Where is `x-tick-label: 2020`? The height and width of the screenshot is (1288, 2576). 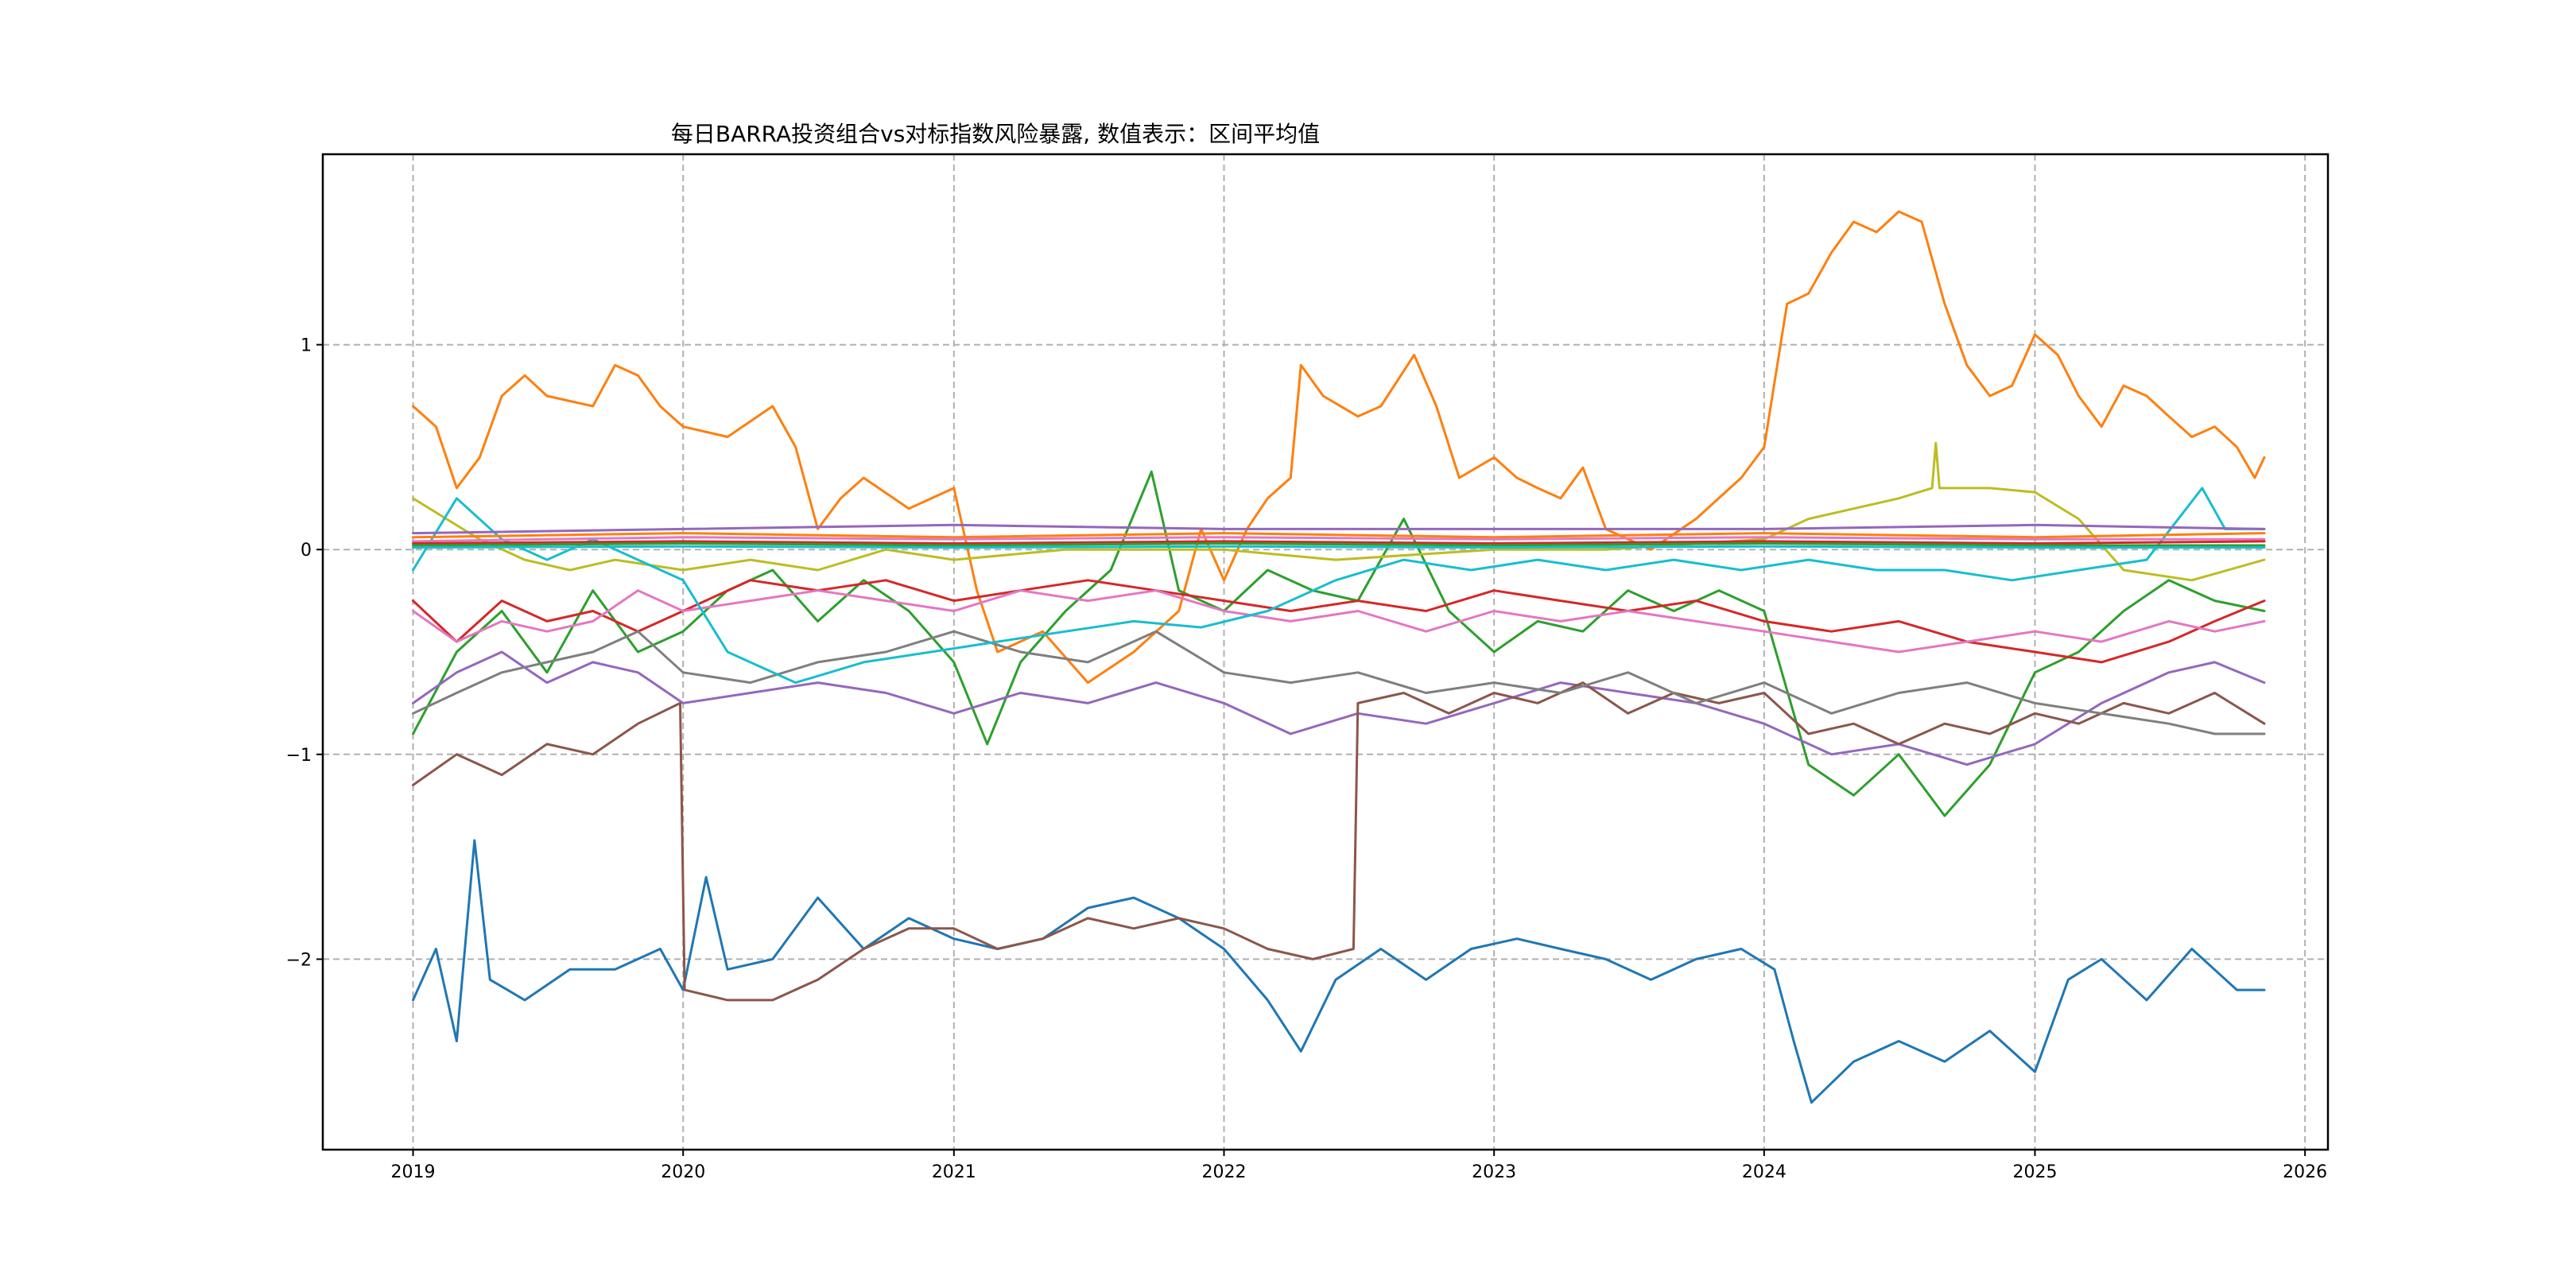 x-tick-label: 2020 is located at coordinates (683, 1172).